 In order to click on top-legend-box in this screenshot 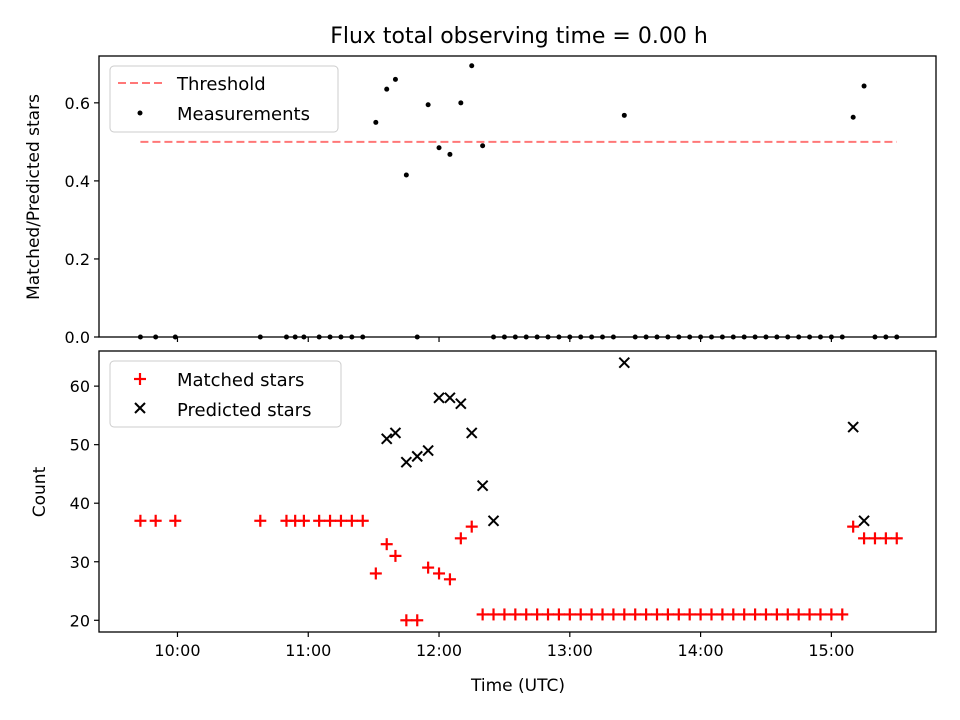, I will do `click(224, 99)`.